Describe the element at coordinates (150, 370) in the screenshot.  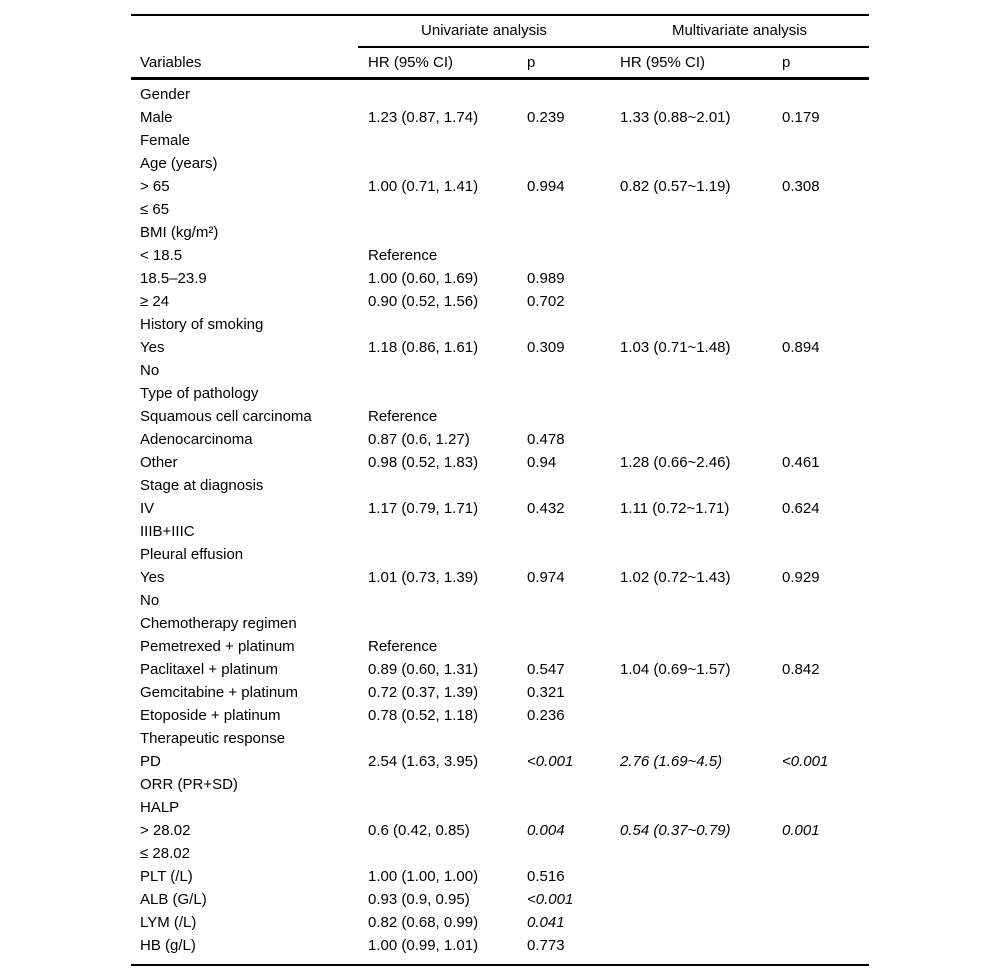
I see `variable-cell: No` at that location.